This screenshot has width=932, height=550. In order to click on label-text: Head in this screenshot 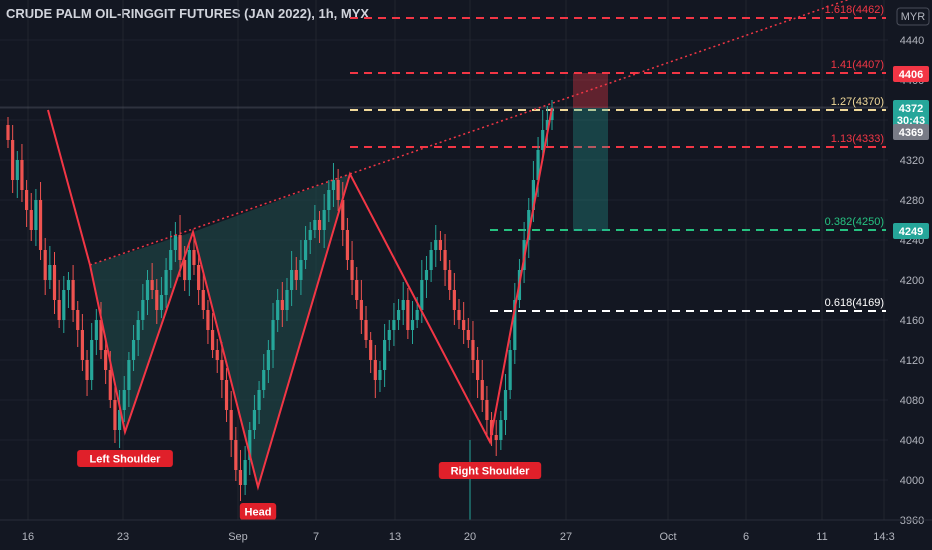, I will do `click(258, 513)`.